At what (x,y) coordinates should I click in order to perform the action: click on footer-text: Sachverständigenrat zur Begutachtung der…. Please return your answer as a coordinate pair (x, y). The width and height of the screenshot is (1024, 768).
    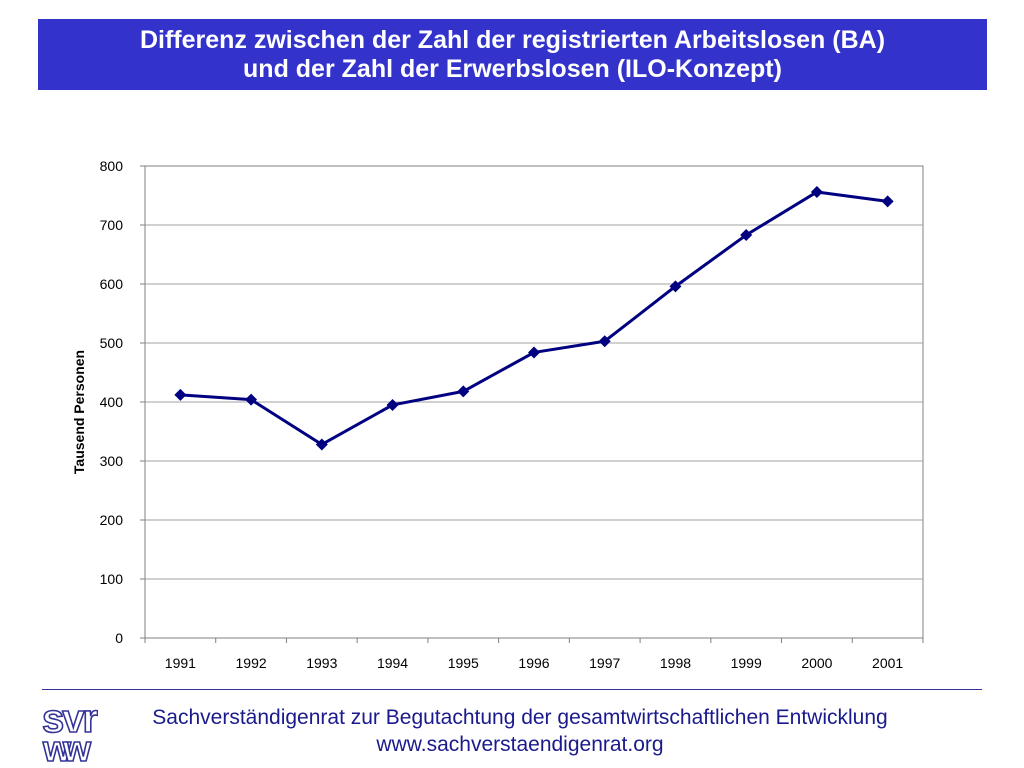
    Looking at the image, I should click on (520, 731).